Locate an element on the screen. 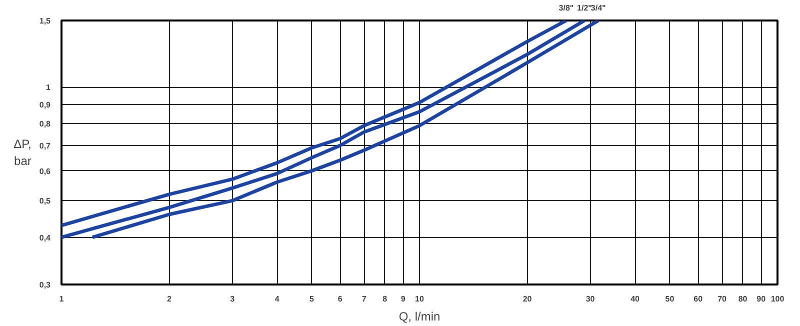 Image resolution: width=800 pixels, height=326 pixels. y-axis-title: ΔP, bar is located at coordinates (23, 152).